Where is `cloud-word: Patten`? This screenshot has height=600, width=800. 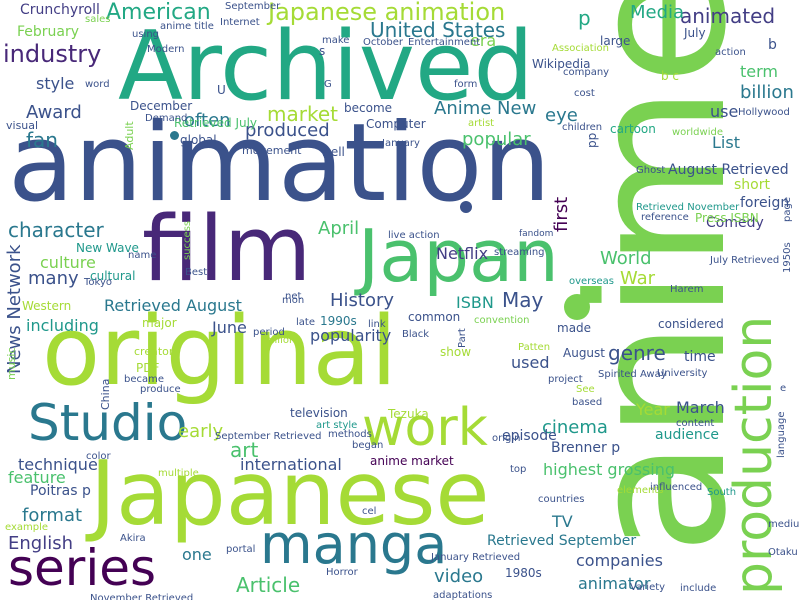 cloud-word: Patten is located at coordinates (534, 347).